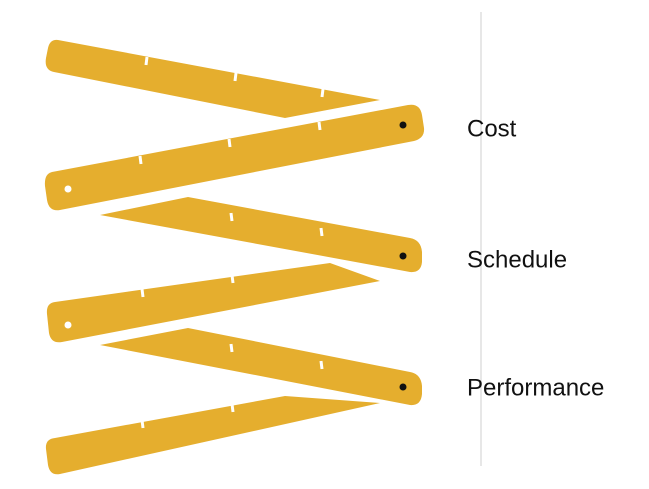 The image size is (649, 489). I want to click on label: Schedule, so click(517, 259).